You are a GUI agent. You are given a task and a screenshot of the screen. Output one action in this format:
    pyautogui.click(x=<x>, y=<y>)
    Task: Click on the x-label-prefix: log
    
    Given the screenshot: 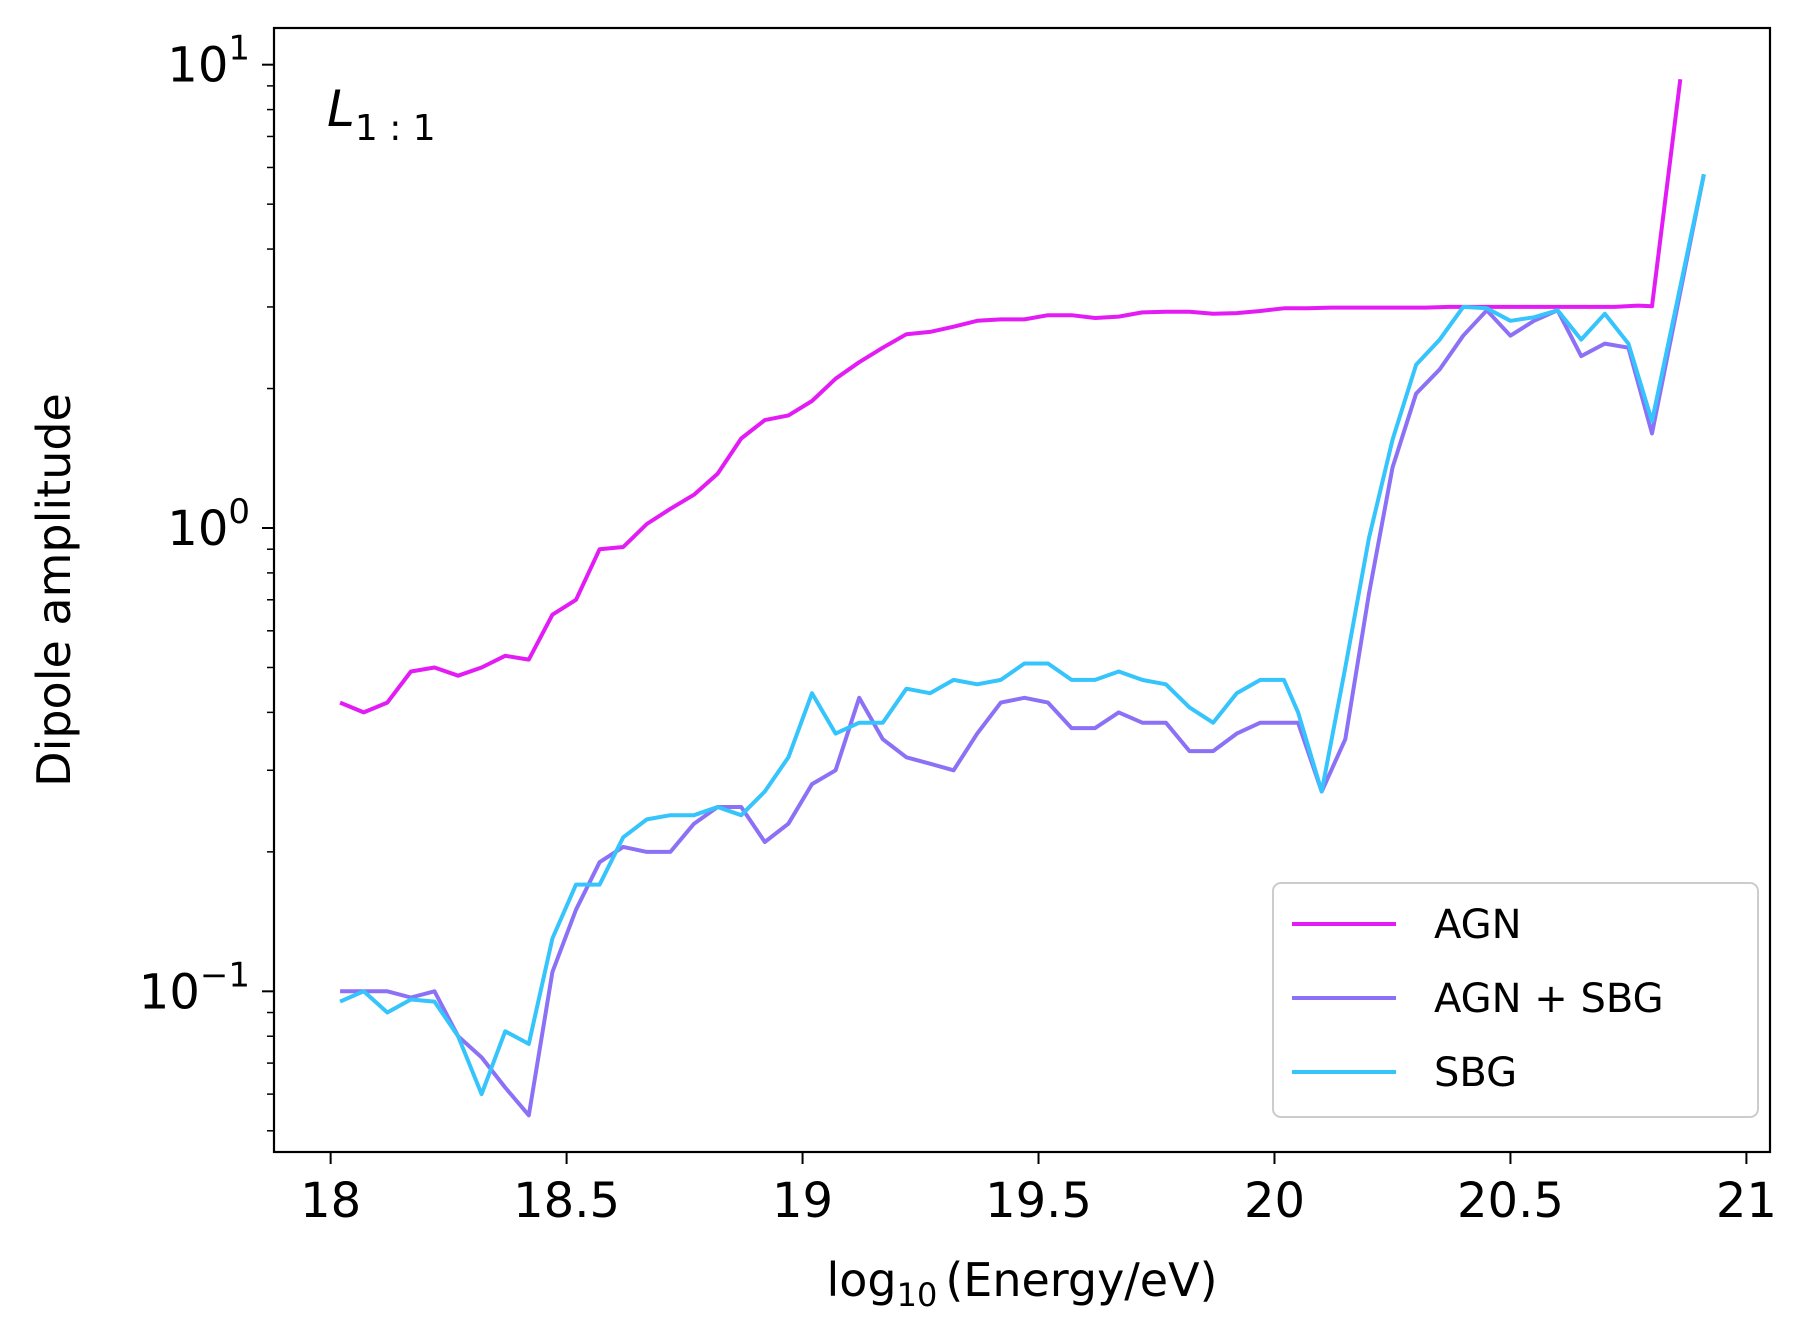 What is the action you would take?
    pyautogui.click(x=861, y=1280)
    